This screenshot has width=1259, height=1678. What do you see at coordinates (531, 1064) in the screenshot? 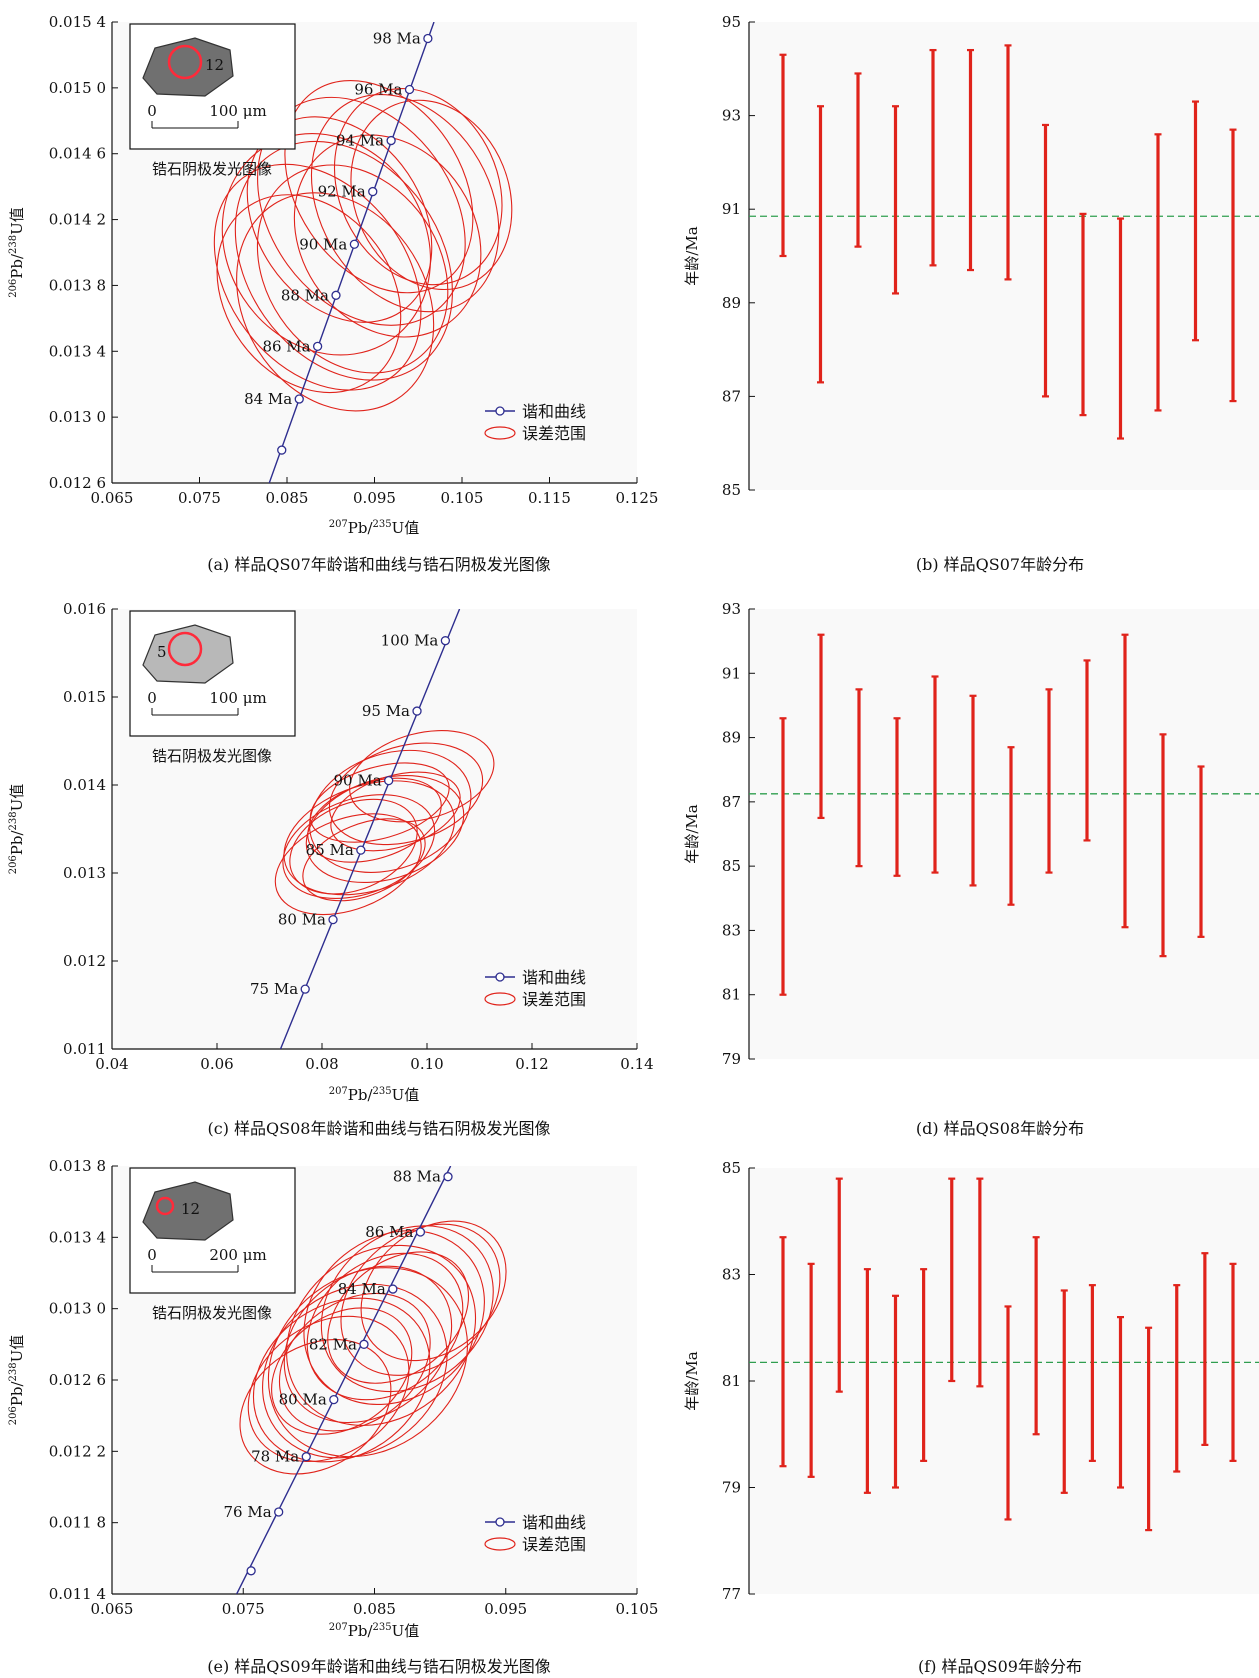
I see `x-tick-label: 0.12` at bounding box center [531, 1064].